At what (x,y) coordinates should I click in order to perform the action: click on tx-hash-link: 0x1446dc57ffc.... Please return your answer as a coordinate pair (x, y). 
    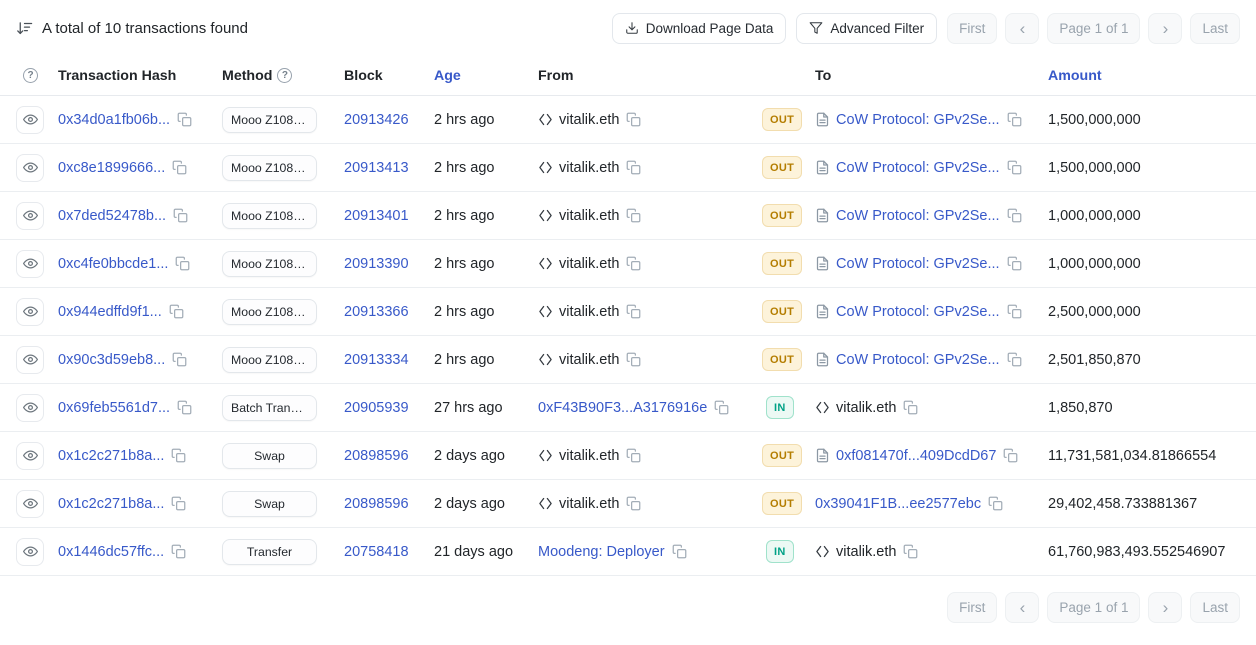
    Looking at the image, I should click on (111, 551).